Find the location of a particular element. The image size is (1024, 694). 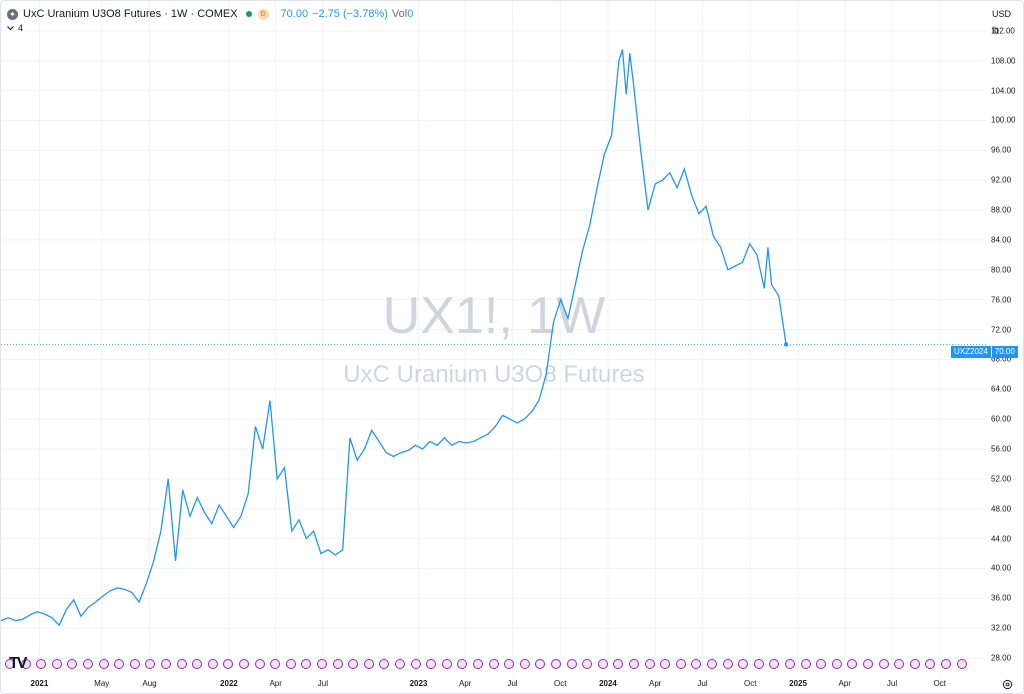

currency-label: USD is located at coordinates (1002, 14).